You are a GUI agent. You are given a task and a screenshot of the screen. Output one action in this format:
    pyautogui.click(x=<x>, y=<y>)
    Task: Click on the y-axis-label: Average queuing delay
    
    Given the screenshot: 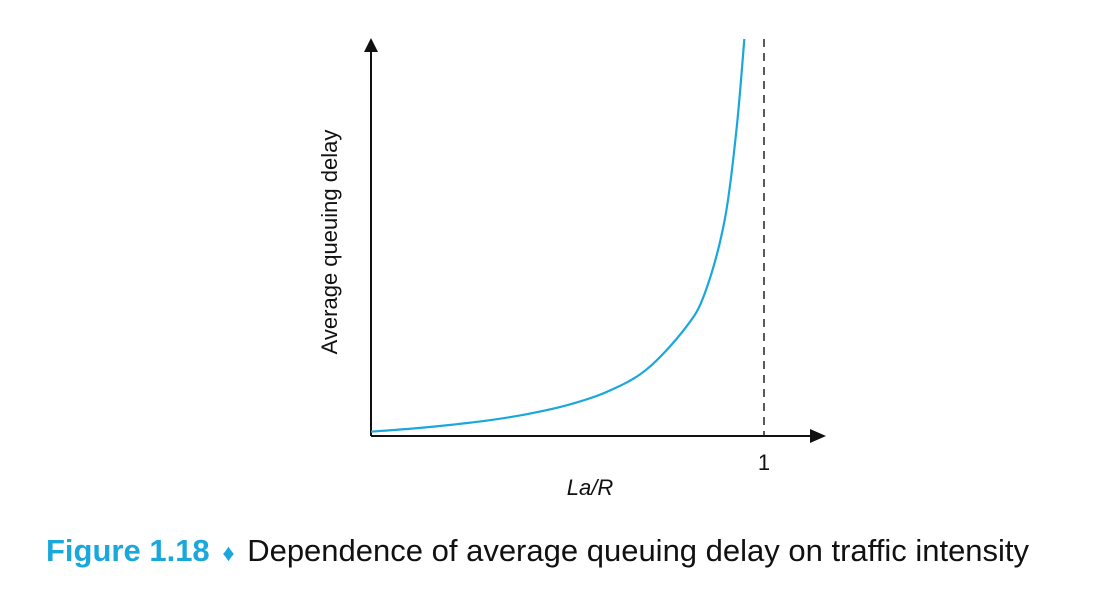 What is the action you would take?
    pyautogui.click(x=329, y=242)
    